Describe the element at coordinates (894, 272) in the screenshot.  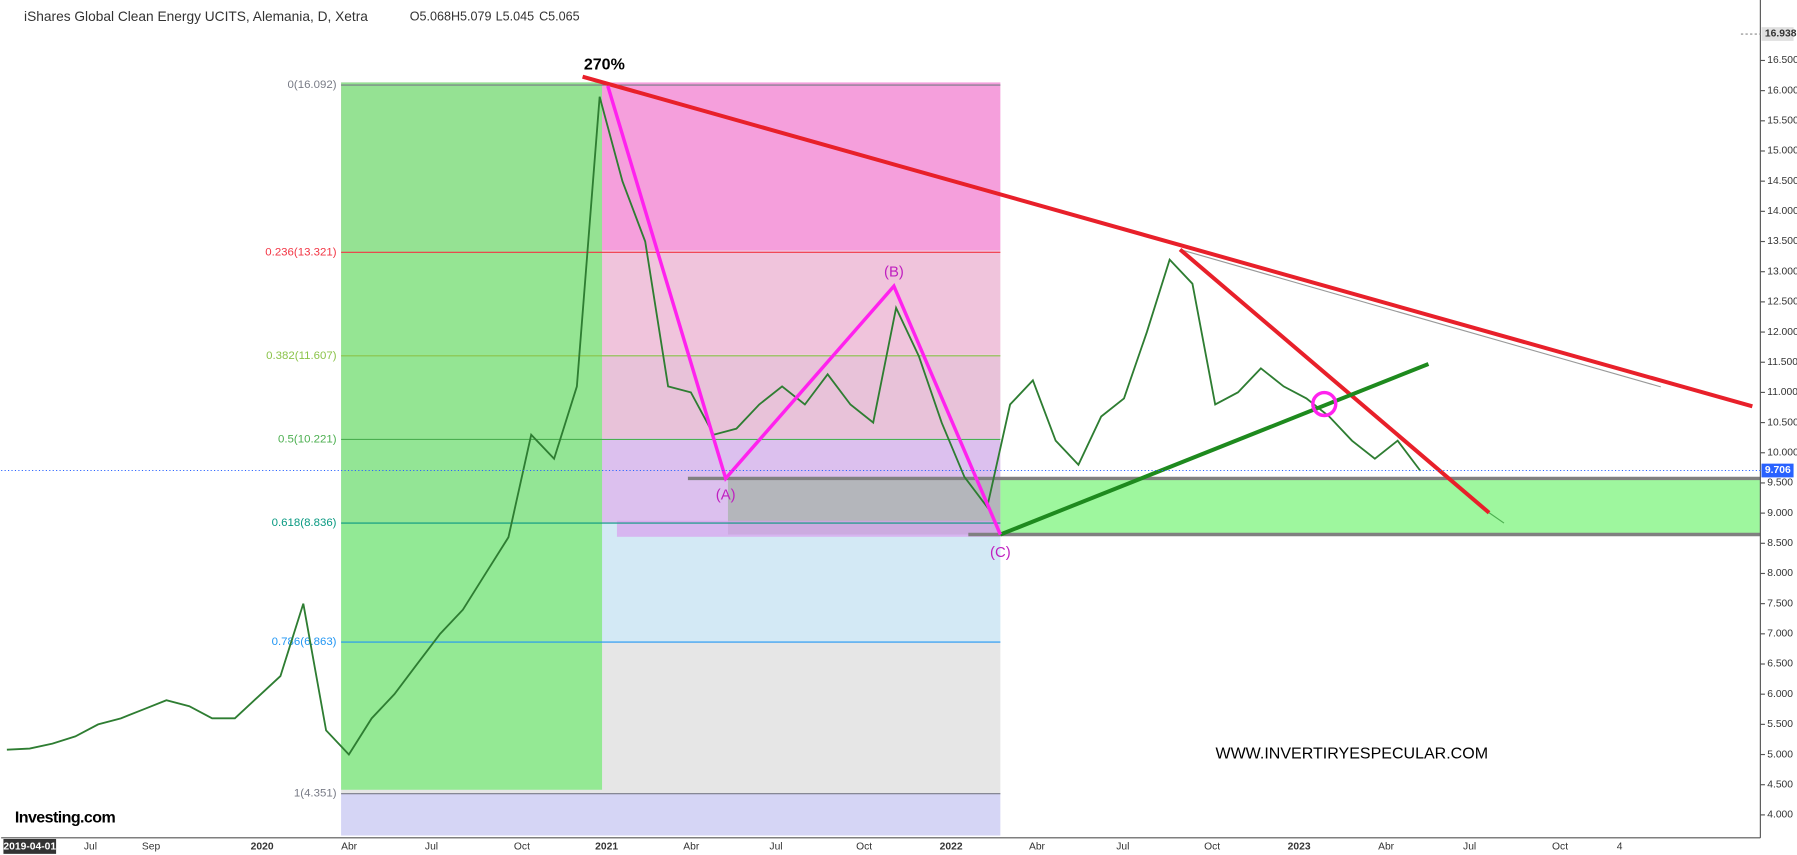
I see `wave-label: (B)` at that location.